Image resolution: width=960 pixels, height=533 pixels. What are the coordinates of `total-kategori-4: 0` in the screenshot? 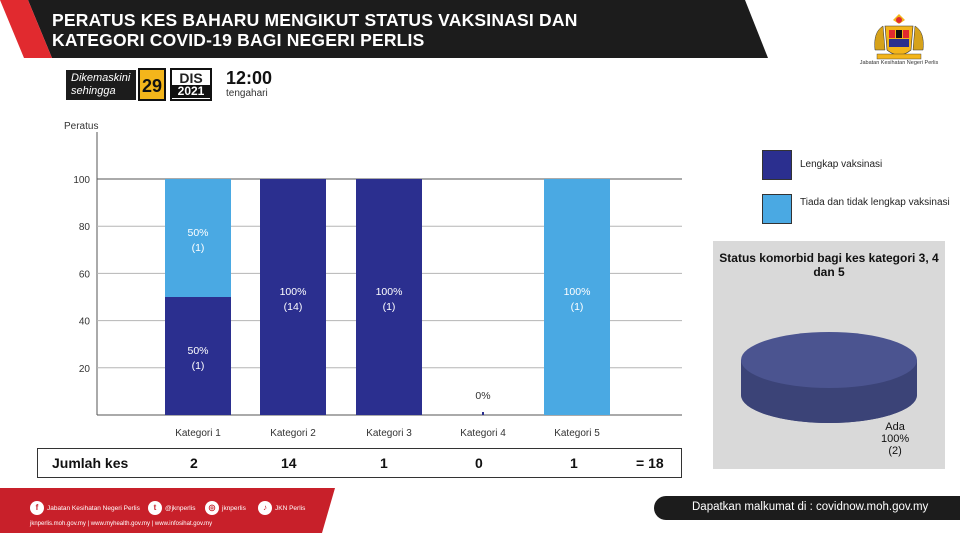 It's located at (479, 463).